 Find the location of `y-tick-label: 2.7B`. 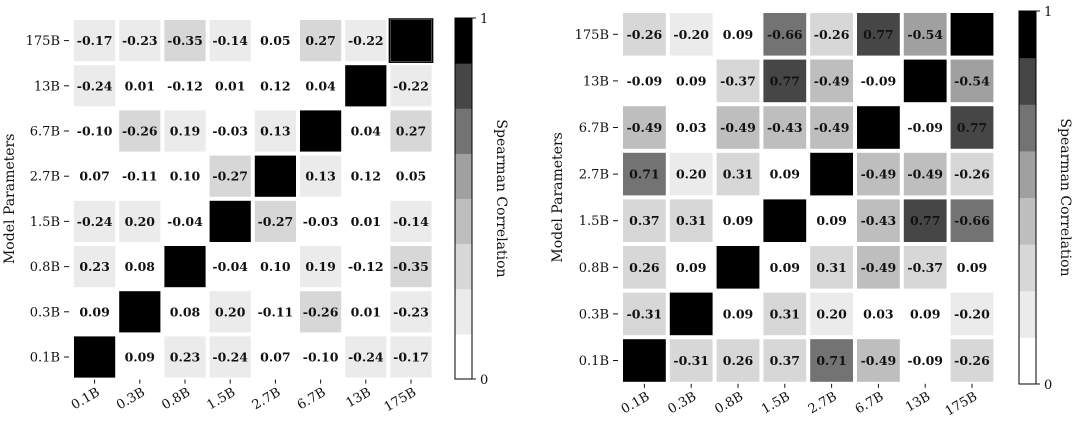

y-tick-label: 2.7B is located at coordinates (594, 175).